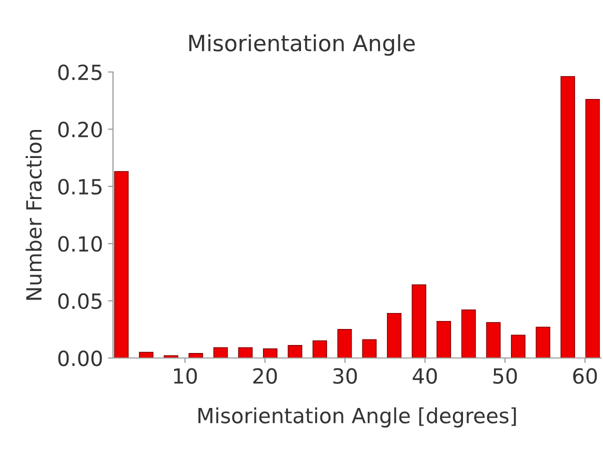 This screenshot has height=451, width=603. What do you see at coordinates (80, 186) in the screenshot?
I see `y-tick-label: 0.15` at bounding box center [80, 186].